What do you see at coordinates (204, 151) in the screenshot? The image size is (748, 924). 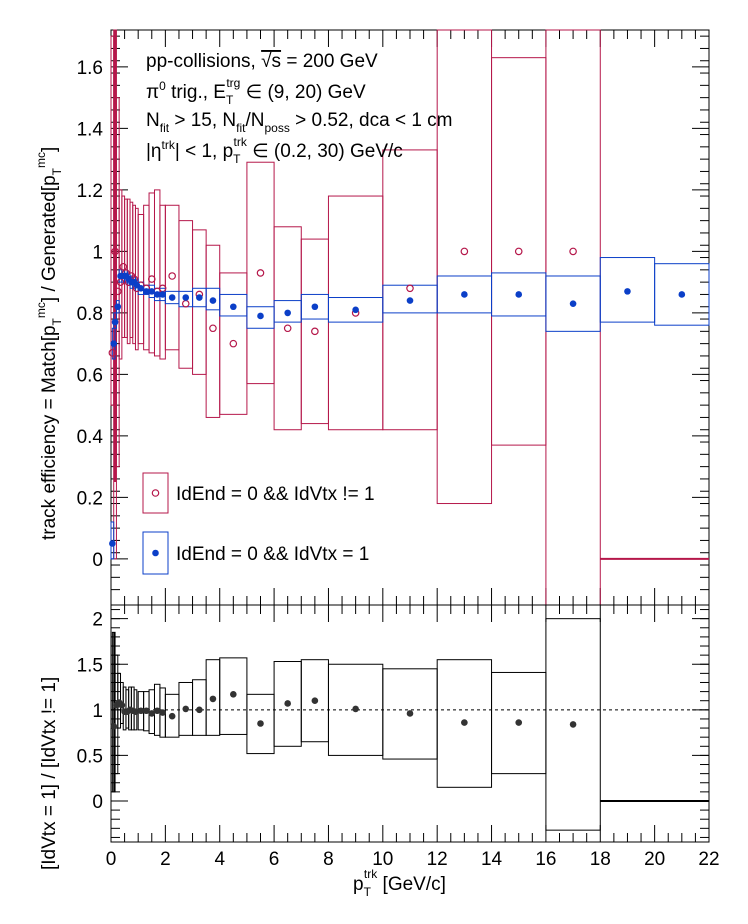 I see `annotation-line4-b: | < 1, p` at bounding box center [204, 151].